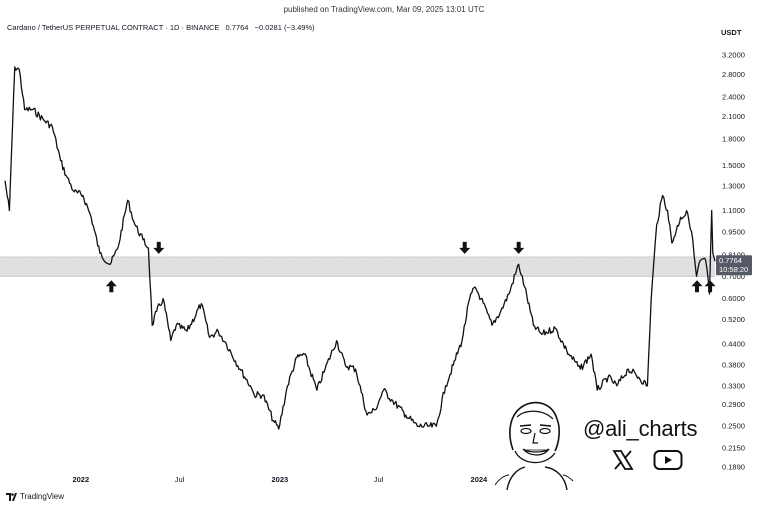  Describe the element at coordinates (733, 116) in the screenshot. I see `y-tick-label: 2.1000` at that location.